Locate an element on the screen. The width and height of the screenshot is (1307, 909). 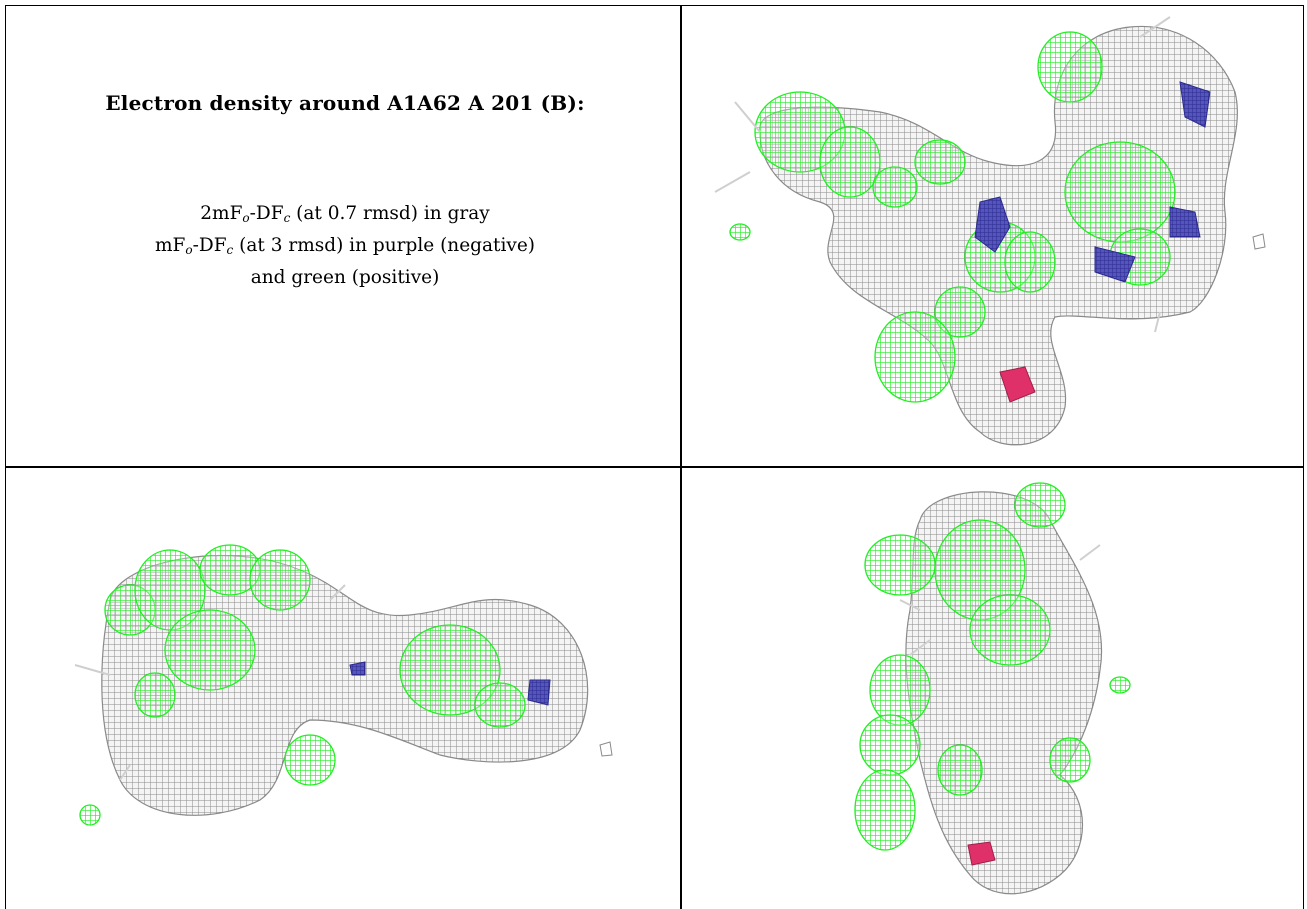
legend-line-2fofc: 2mFo-DFc (at 0.7 rmsd) in gray is located at coordinates (345, 214).